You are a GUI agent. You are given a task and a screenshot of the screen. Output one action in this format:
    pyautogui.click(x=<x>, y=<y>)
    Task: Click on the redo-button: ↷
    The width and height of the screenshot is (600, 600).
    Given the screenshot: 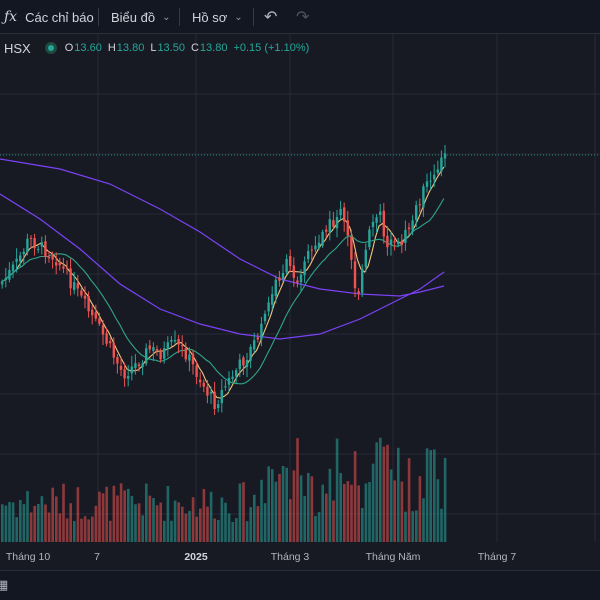 What is the action you would take?
    pyautogui.click(x=302, y=17)
    